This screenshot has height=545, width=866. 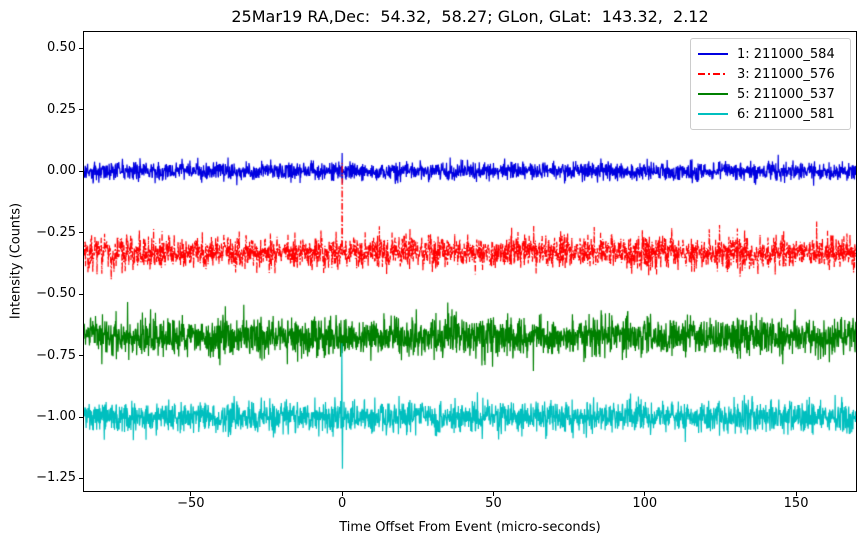 What do you see at coordinates (61, 48) in the screenshot?
I see `y-tick-label: 0.50` at bounding box center [61, 48].